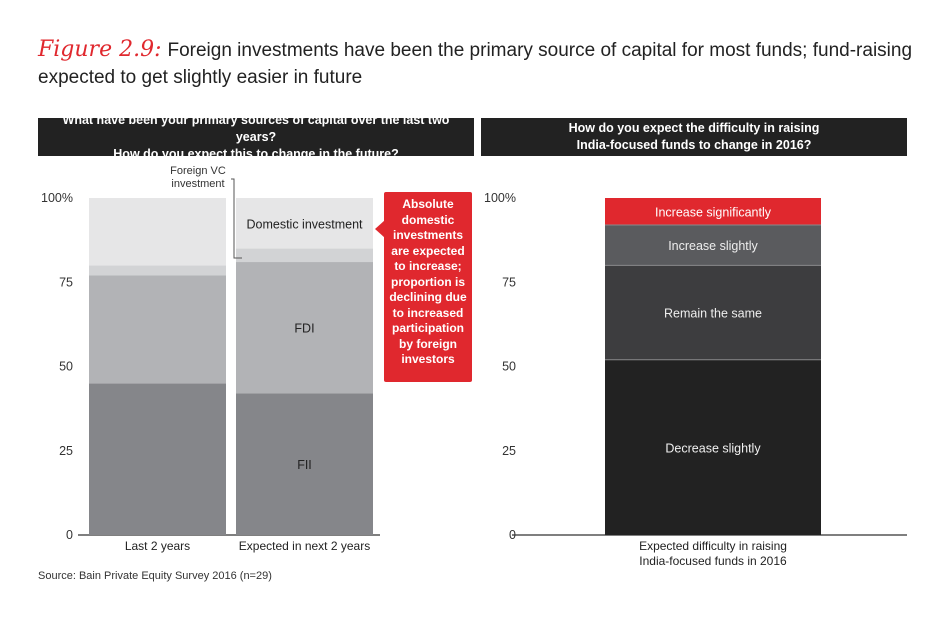 This screenshot has height=623, width=950. What do you see at coordinates (197, 184) in the screenshot?
I see `annotation-foreign-vc-line2: investment` at bounding box center [197, 184].